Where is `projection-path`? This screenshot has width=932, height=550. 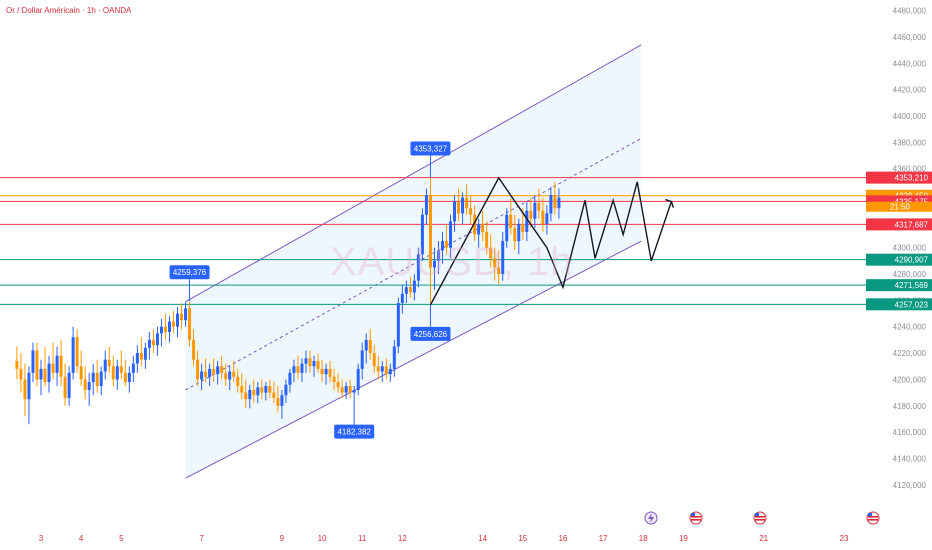
projection-path is located at coordinates (552, 241).